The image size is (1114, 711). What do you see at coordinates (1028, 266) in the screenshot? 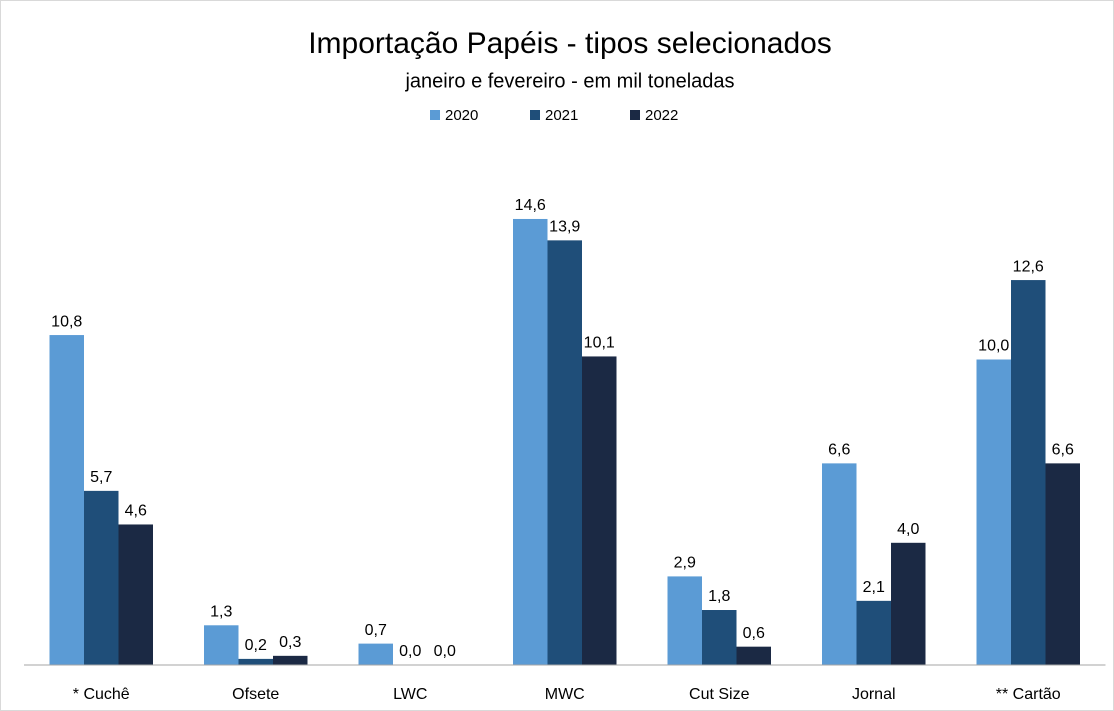
I see `data-label: 12,6` at bounding box center [1028, 266].